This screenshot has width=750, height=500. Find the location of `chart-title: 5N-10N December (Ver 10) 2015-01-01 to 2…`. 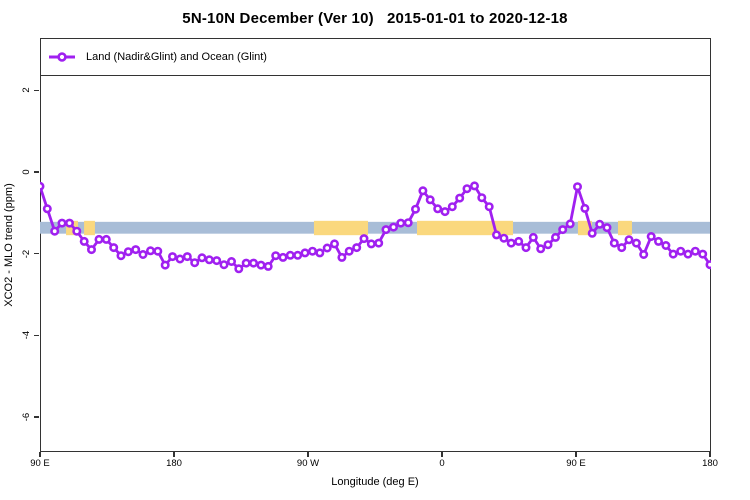

chart-title: 5N-10N December (Ver 10) 2015-01-01 to 2… is located at coordinates (375, 18).